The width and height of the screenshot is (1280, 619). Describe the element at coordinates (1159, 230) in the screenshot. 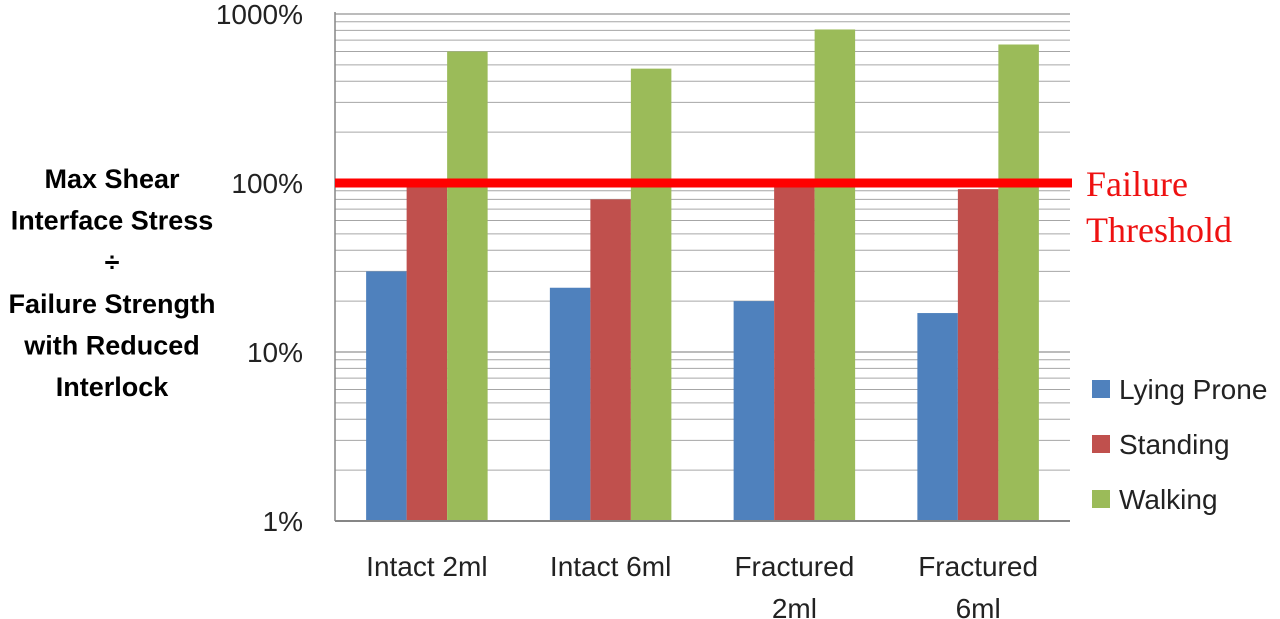

I see `threshold-label-line: Threshold` at that location.